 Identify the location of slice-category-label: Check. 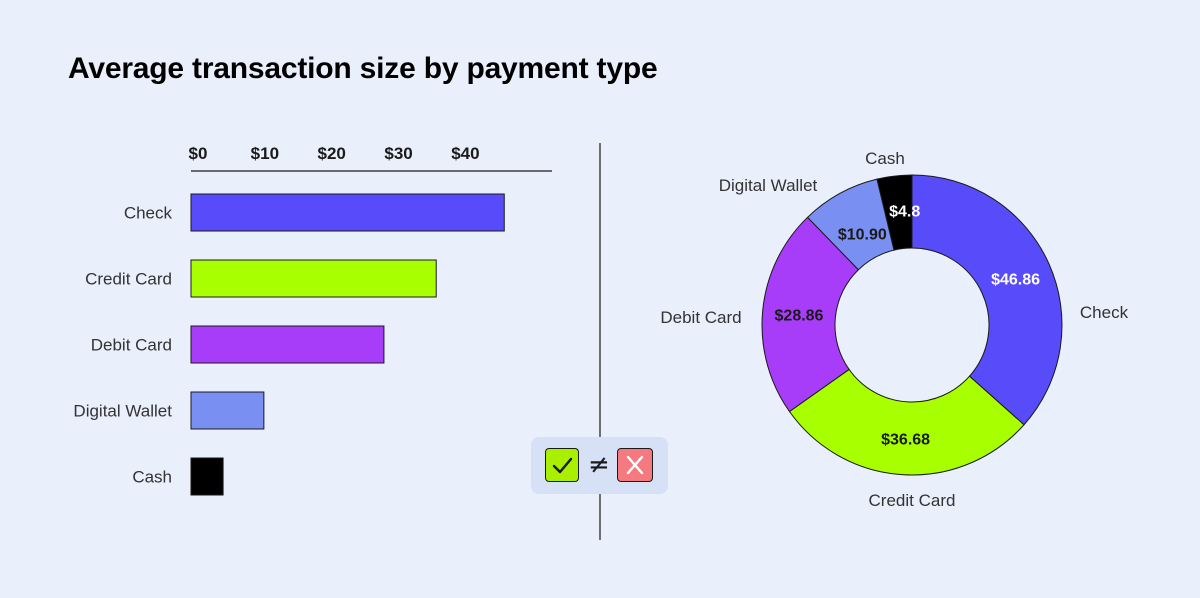
(1104, 312).